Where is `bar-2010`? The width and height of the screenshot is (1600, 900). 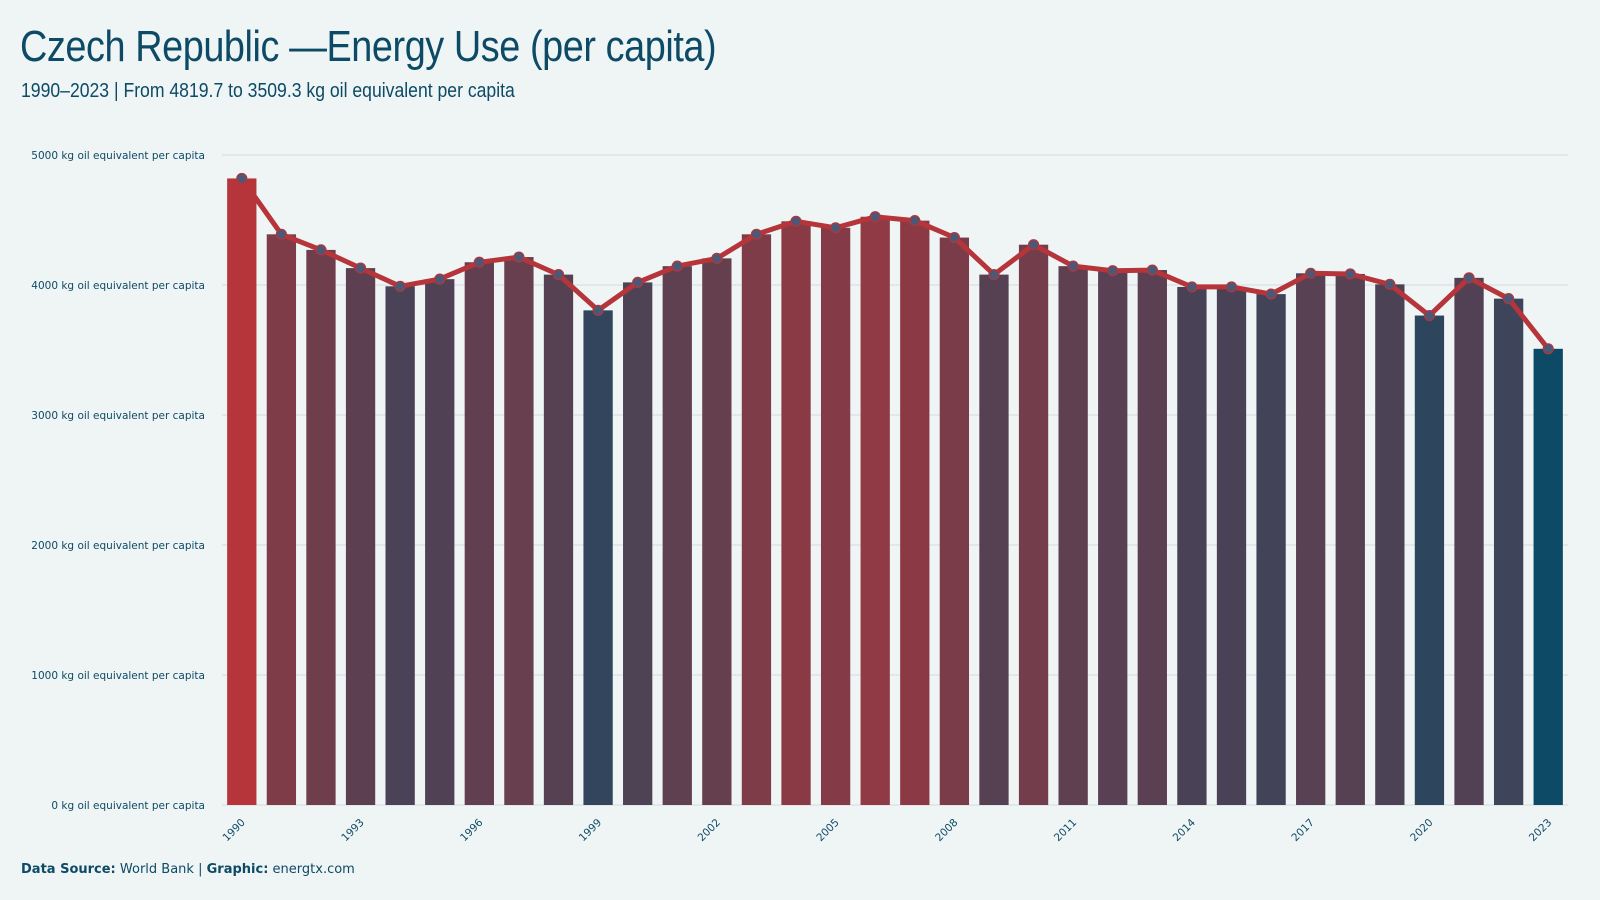 bar-2010 is located at coordinates (1033, 524).